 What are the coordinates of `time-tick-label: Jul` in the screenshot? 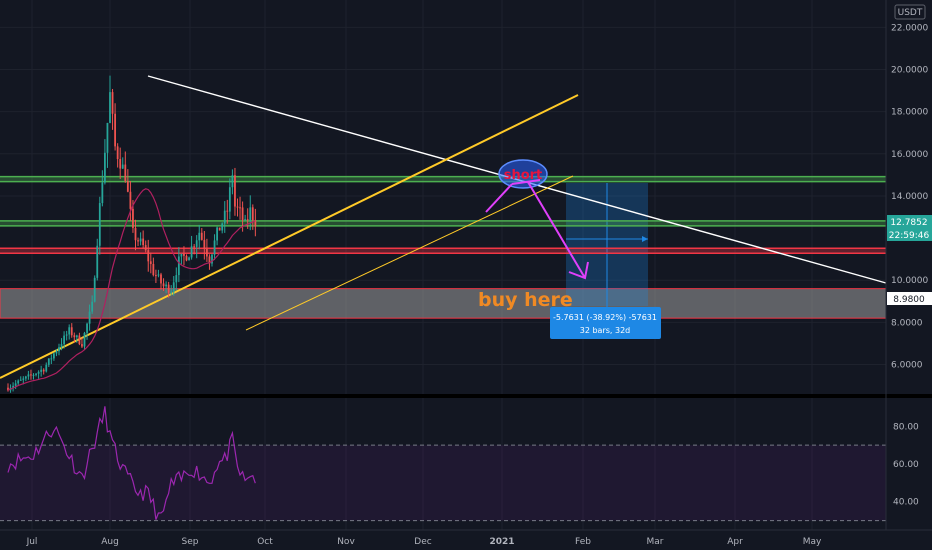 It's located at (32, 542).